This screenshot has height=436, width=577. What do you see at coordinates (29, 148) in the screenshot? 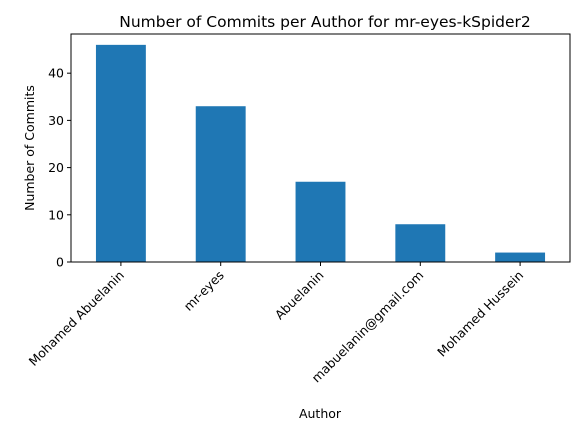
I see `y-axis-label: Number of Commits` at bounding box center [29, 148].